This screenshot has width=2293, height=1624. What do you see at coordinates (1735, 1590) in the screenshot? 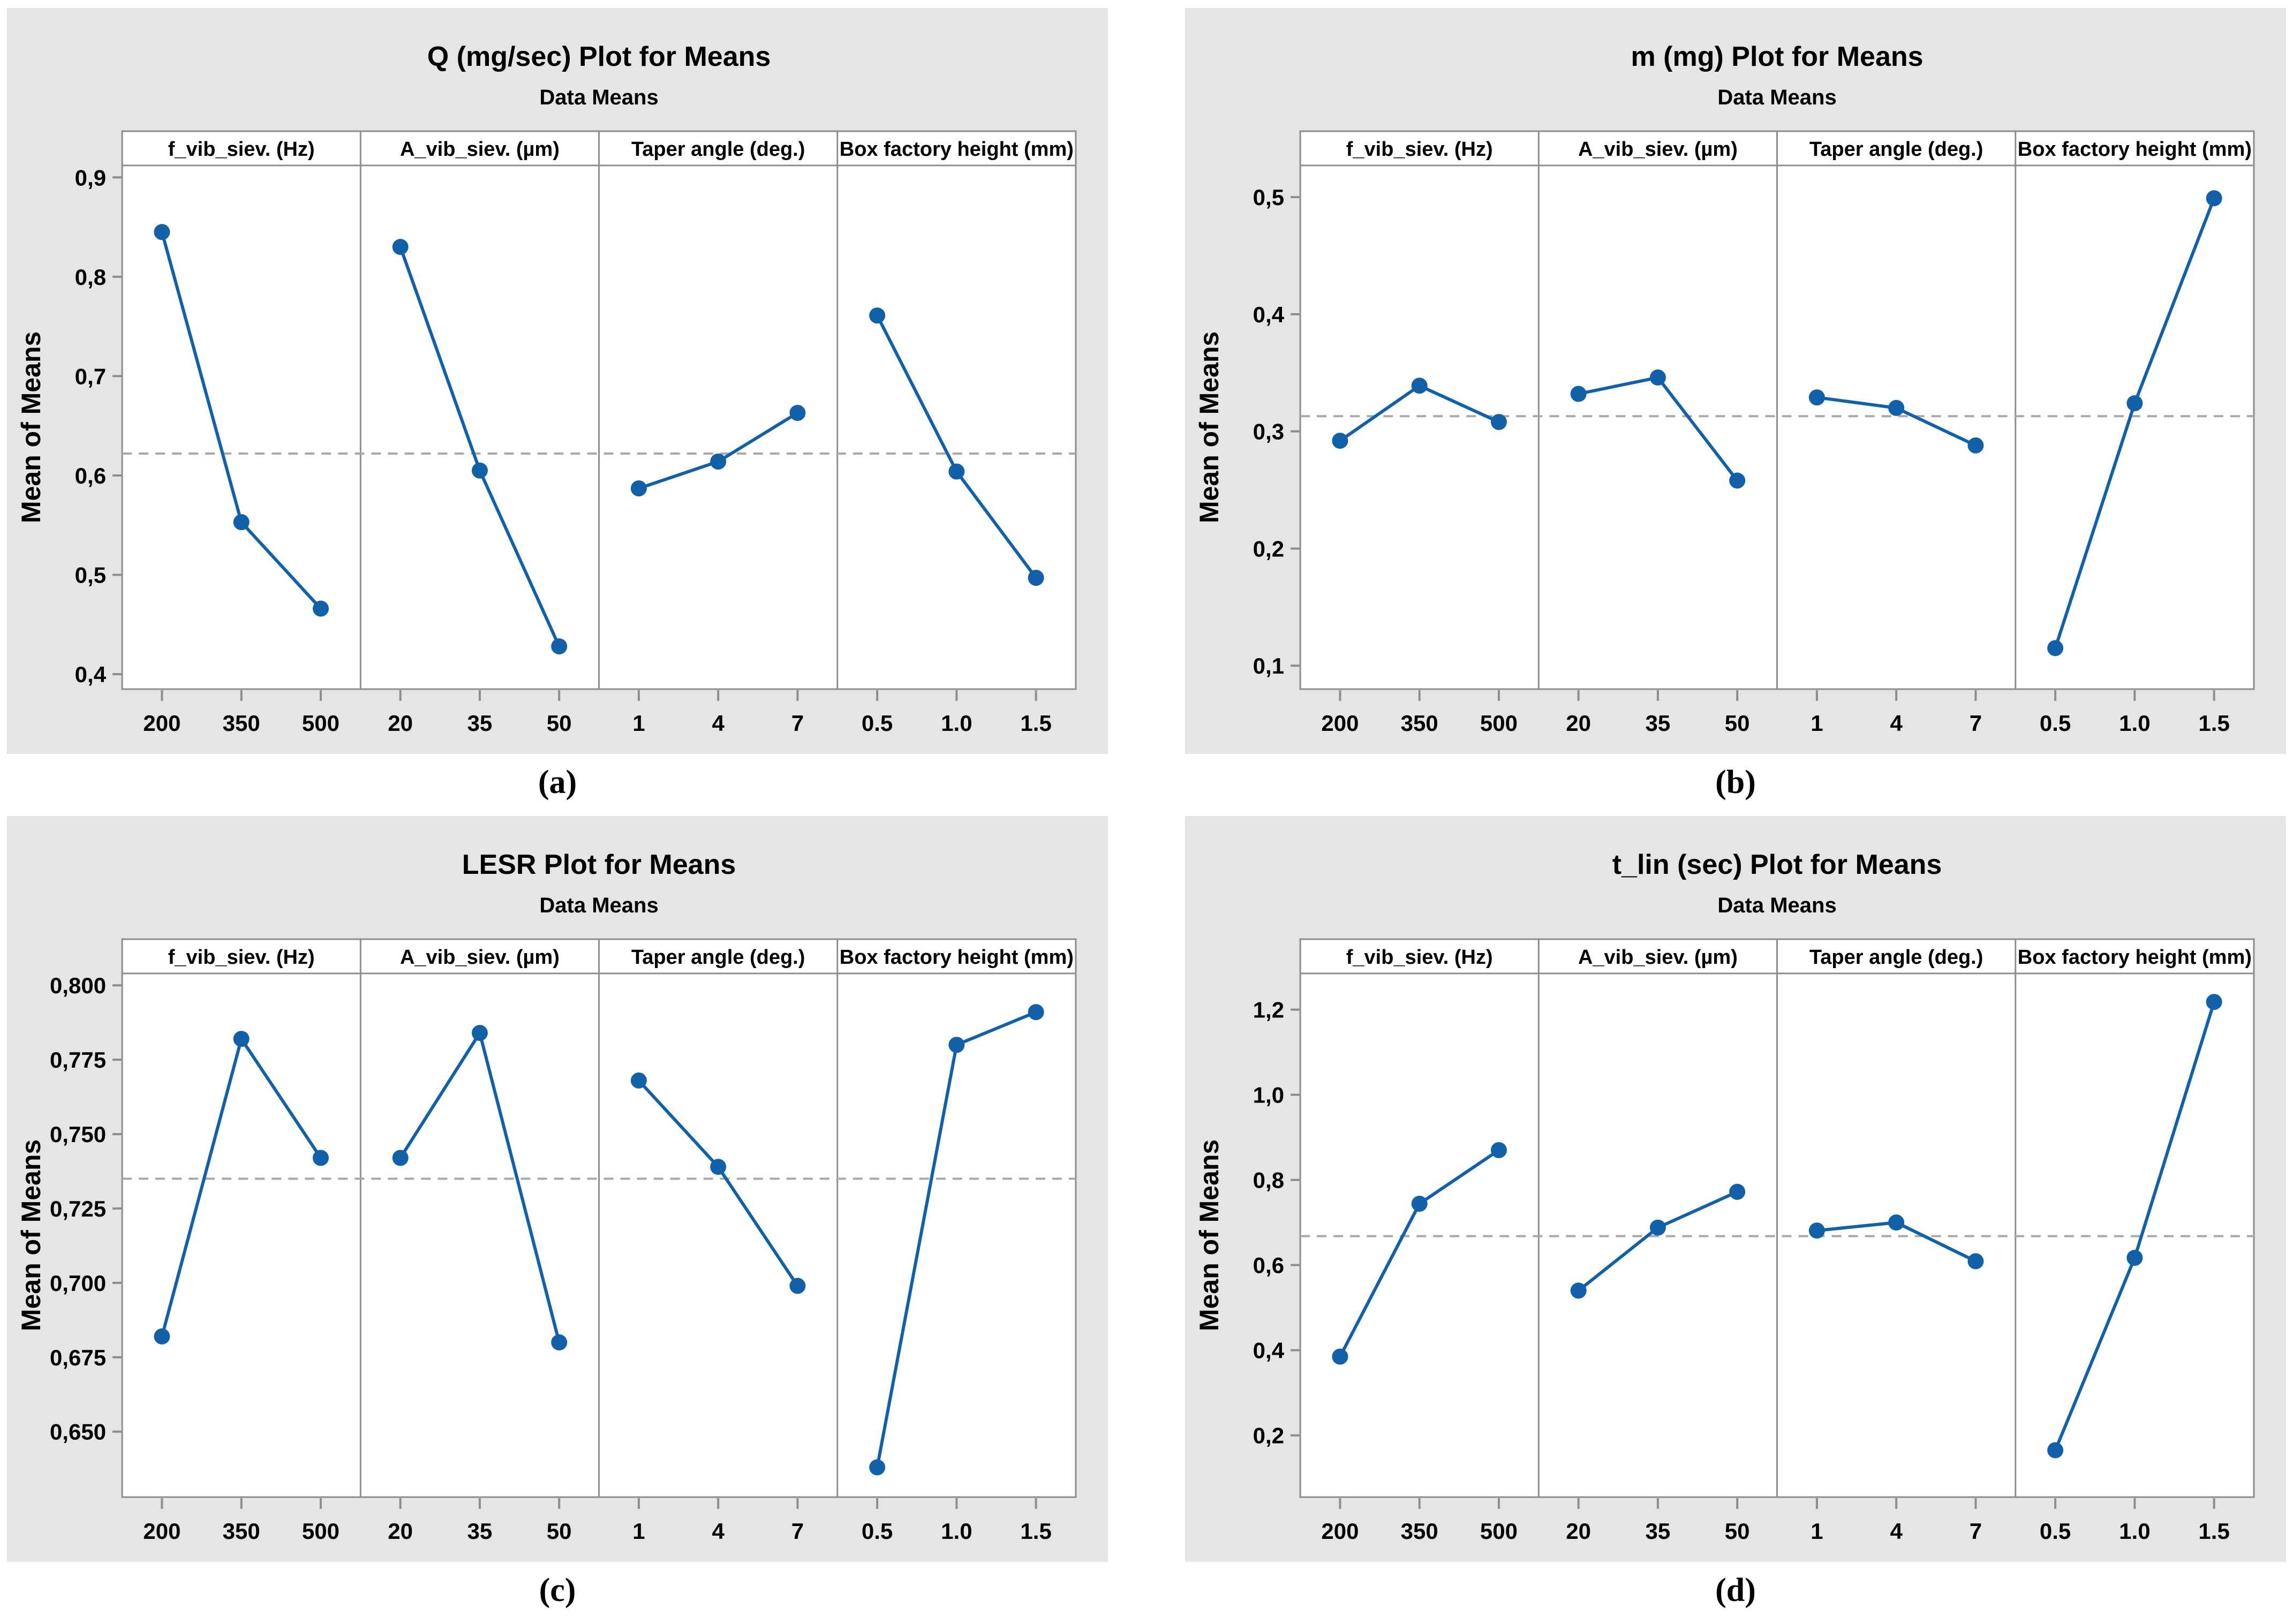
I see `caption-d: (d)` at bounding box center [1735, 1590].